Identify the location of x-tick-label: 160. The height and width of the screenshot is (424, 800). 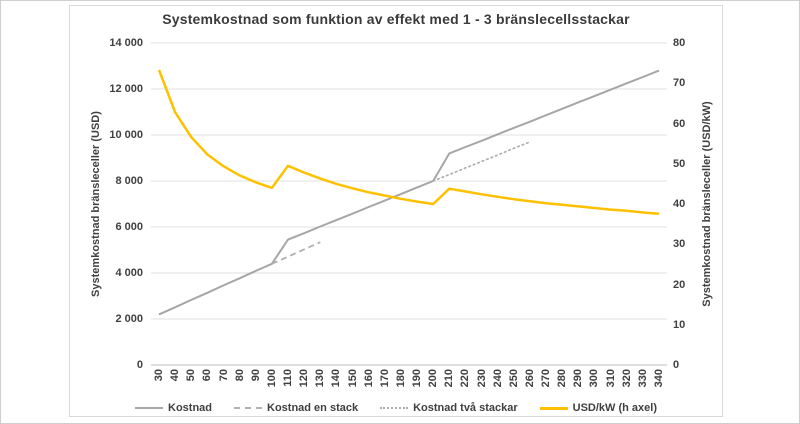
(368, 378).